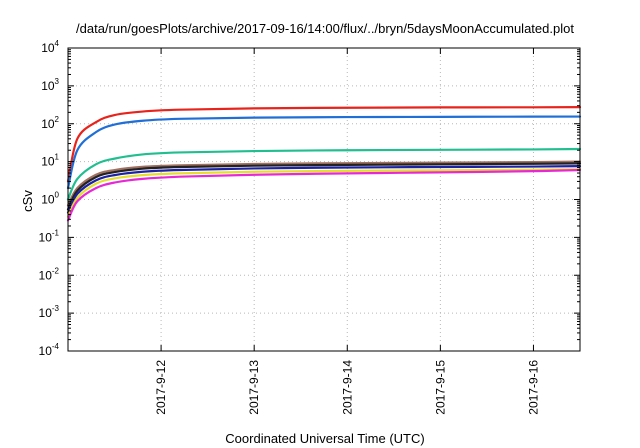 The width and height of the screenshot is (640, 448). What do you see at coordinates (49, 350) in the screenshot?
I see `y-tick-label: 10⁻⁴` at bounding box center [49, 350].